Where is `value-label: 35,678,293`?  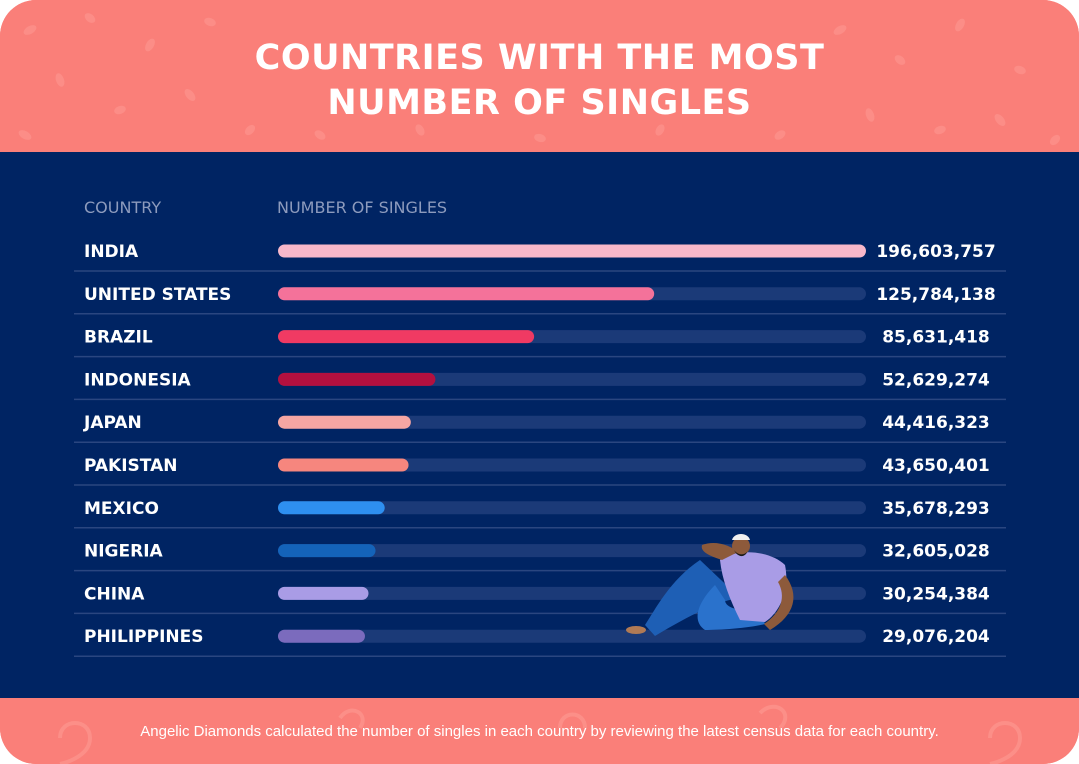 value-label: 35,678,293 is located at coordinates (936, 509).